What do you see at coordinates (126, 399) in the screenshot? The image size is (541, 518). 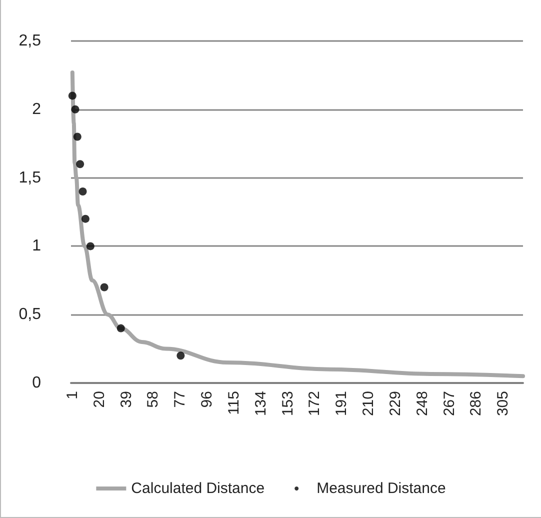 I see `x-tick-label: 39` at bounding box center [126, 399].